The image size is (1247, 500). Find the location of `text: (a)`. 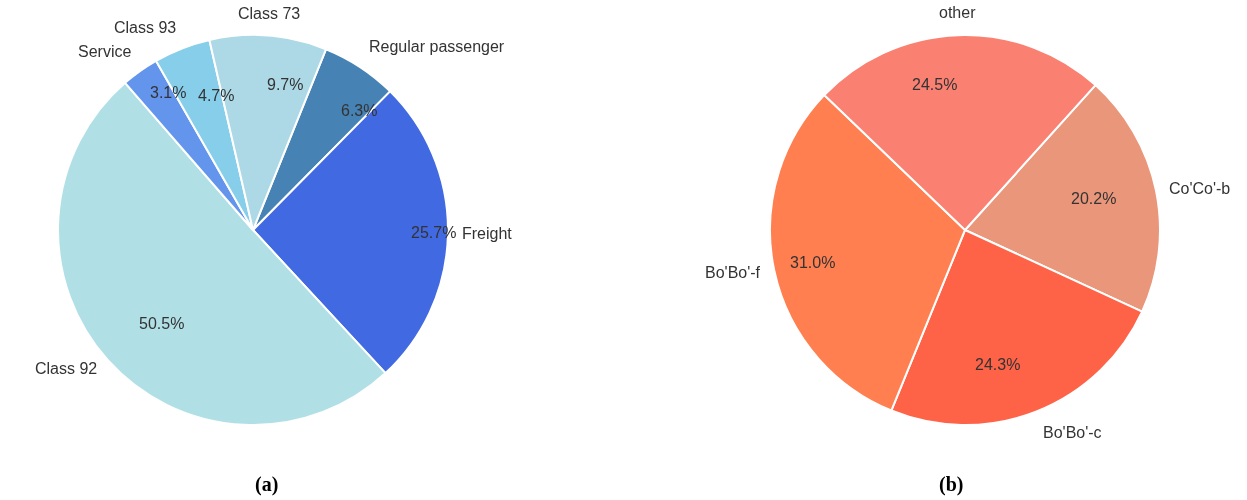

text: (a) is located at coordinates (267, 484).